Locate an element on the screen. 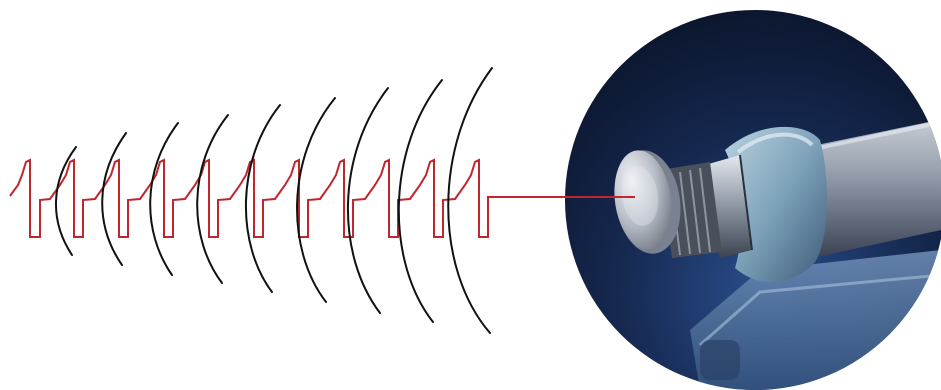 The image size is (941, 390). pulse-waveform is located at coordinates (322, 198).